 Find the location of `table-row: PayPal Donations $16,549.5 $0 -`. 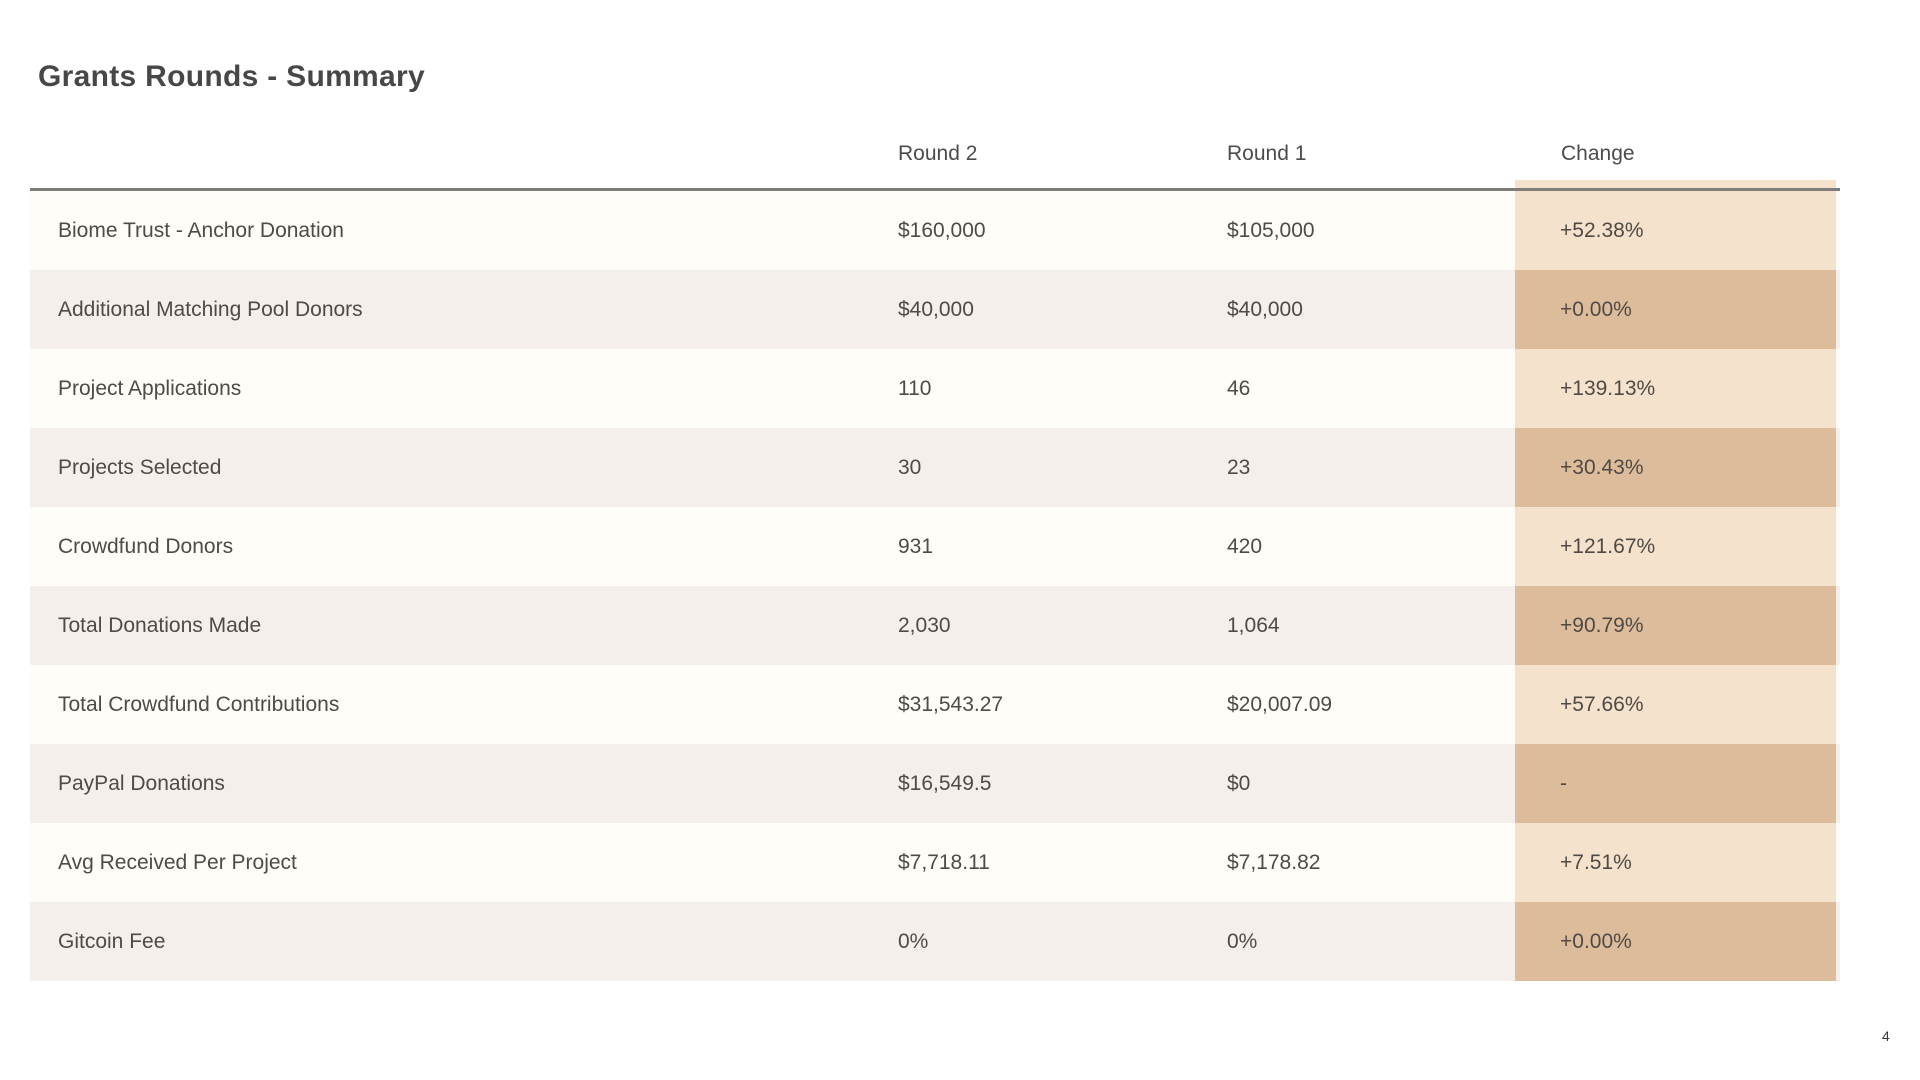

table-row: PayPal Donations $16,549.5 $0 - is located at coordinates (935, 783).